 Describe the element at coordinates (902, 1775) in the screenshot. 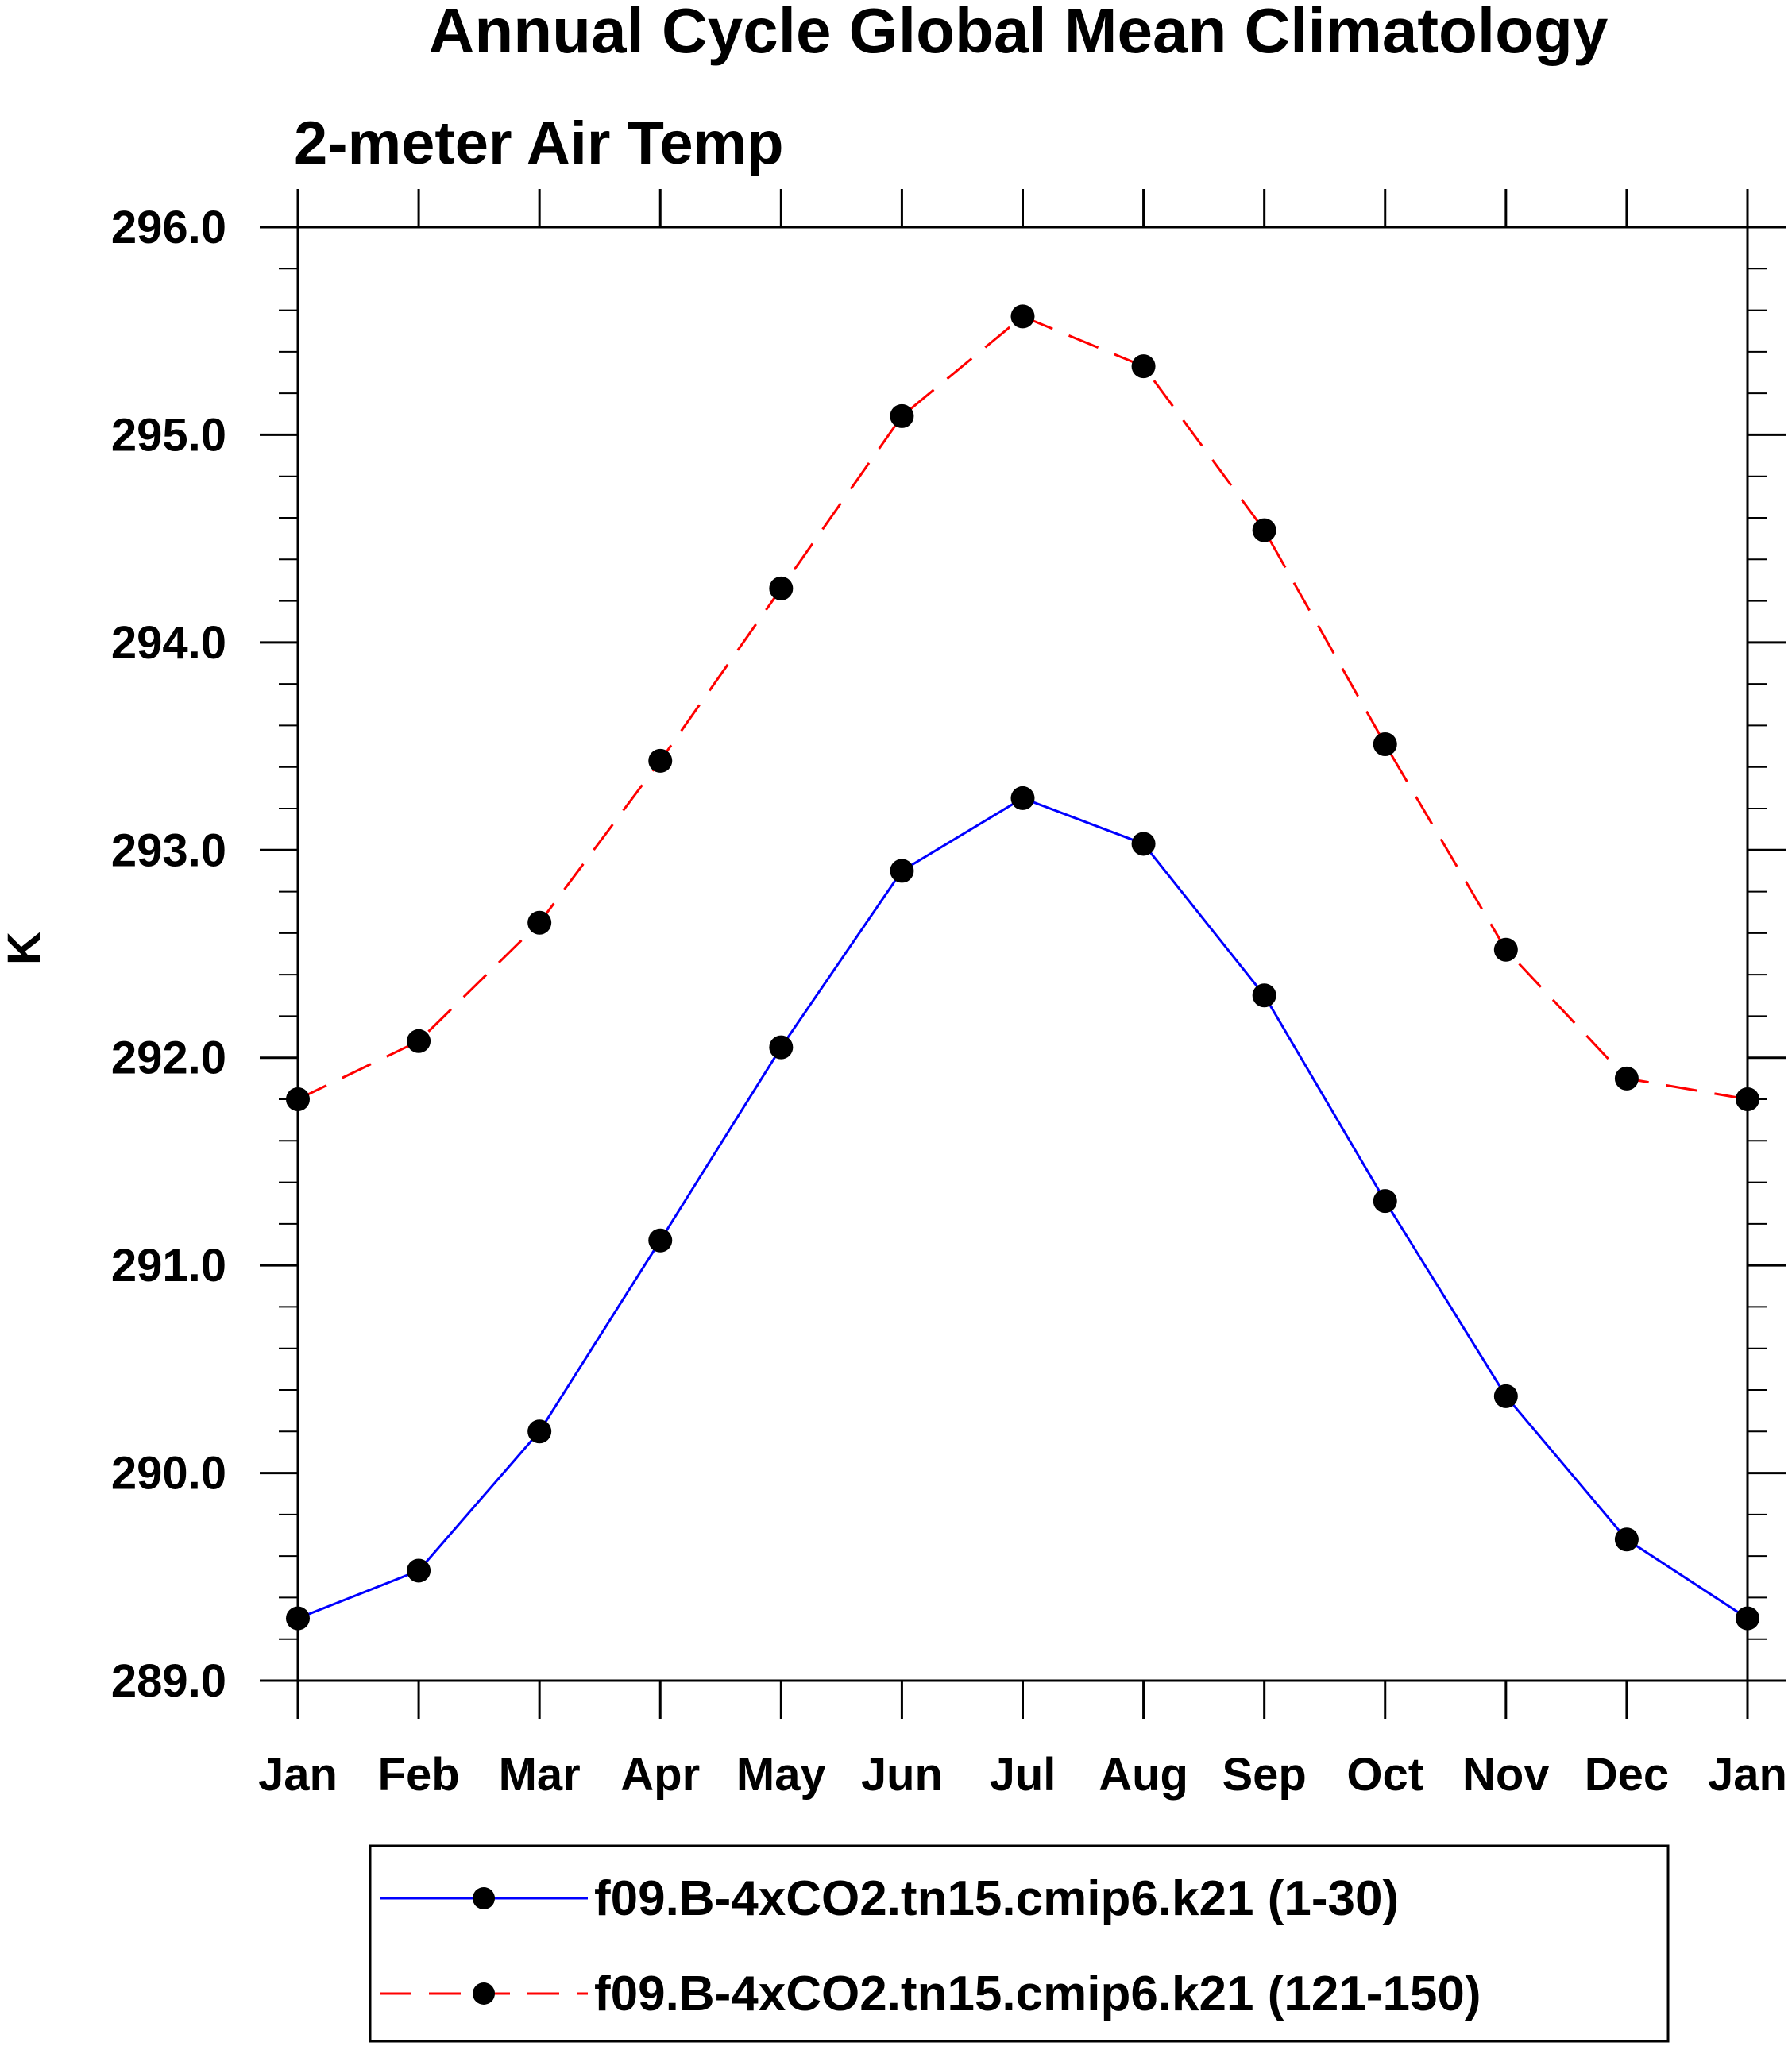

I see `x-tick-label: Jun` at that location.